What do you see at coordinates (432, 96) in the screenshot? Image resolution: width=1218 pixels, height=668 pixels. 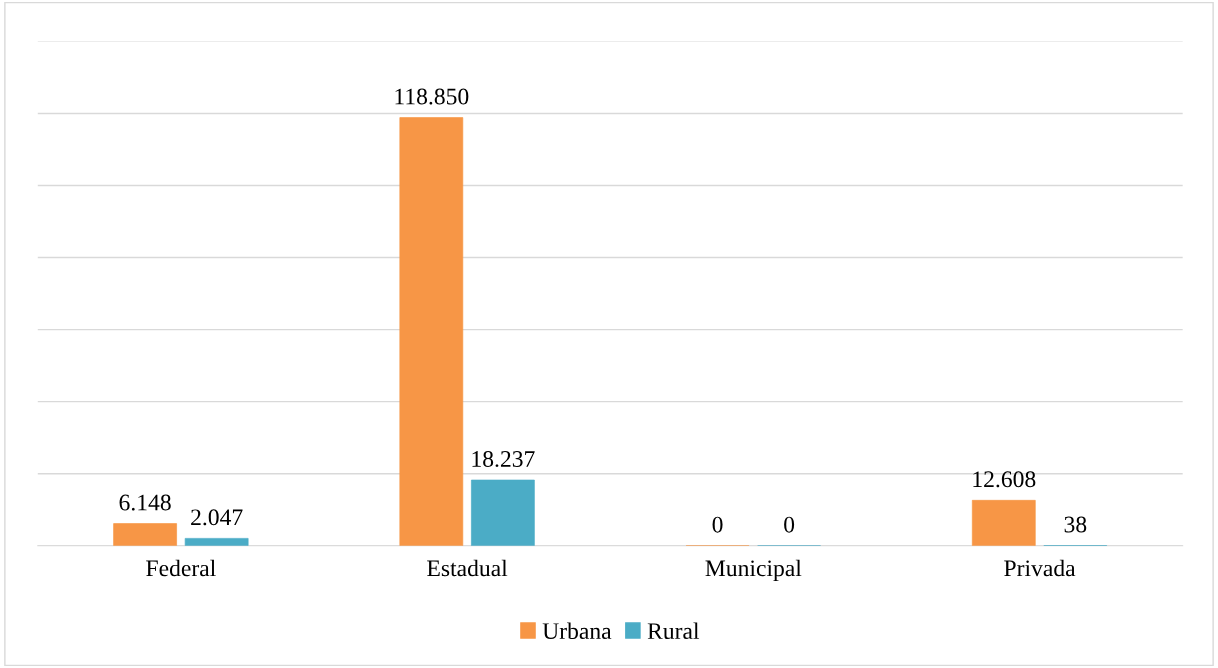 I see `data-label: 118.850` at bounding box center [432, 96].